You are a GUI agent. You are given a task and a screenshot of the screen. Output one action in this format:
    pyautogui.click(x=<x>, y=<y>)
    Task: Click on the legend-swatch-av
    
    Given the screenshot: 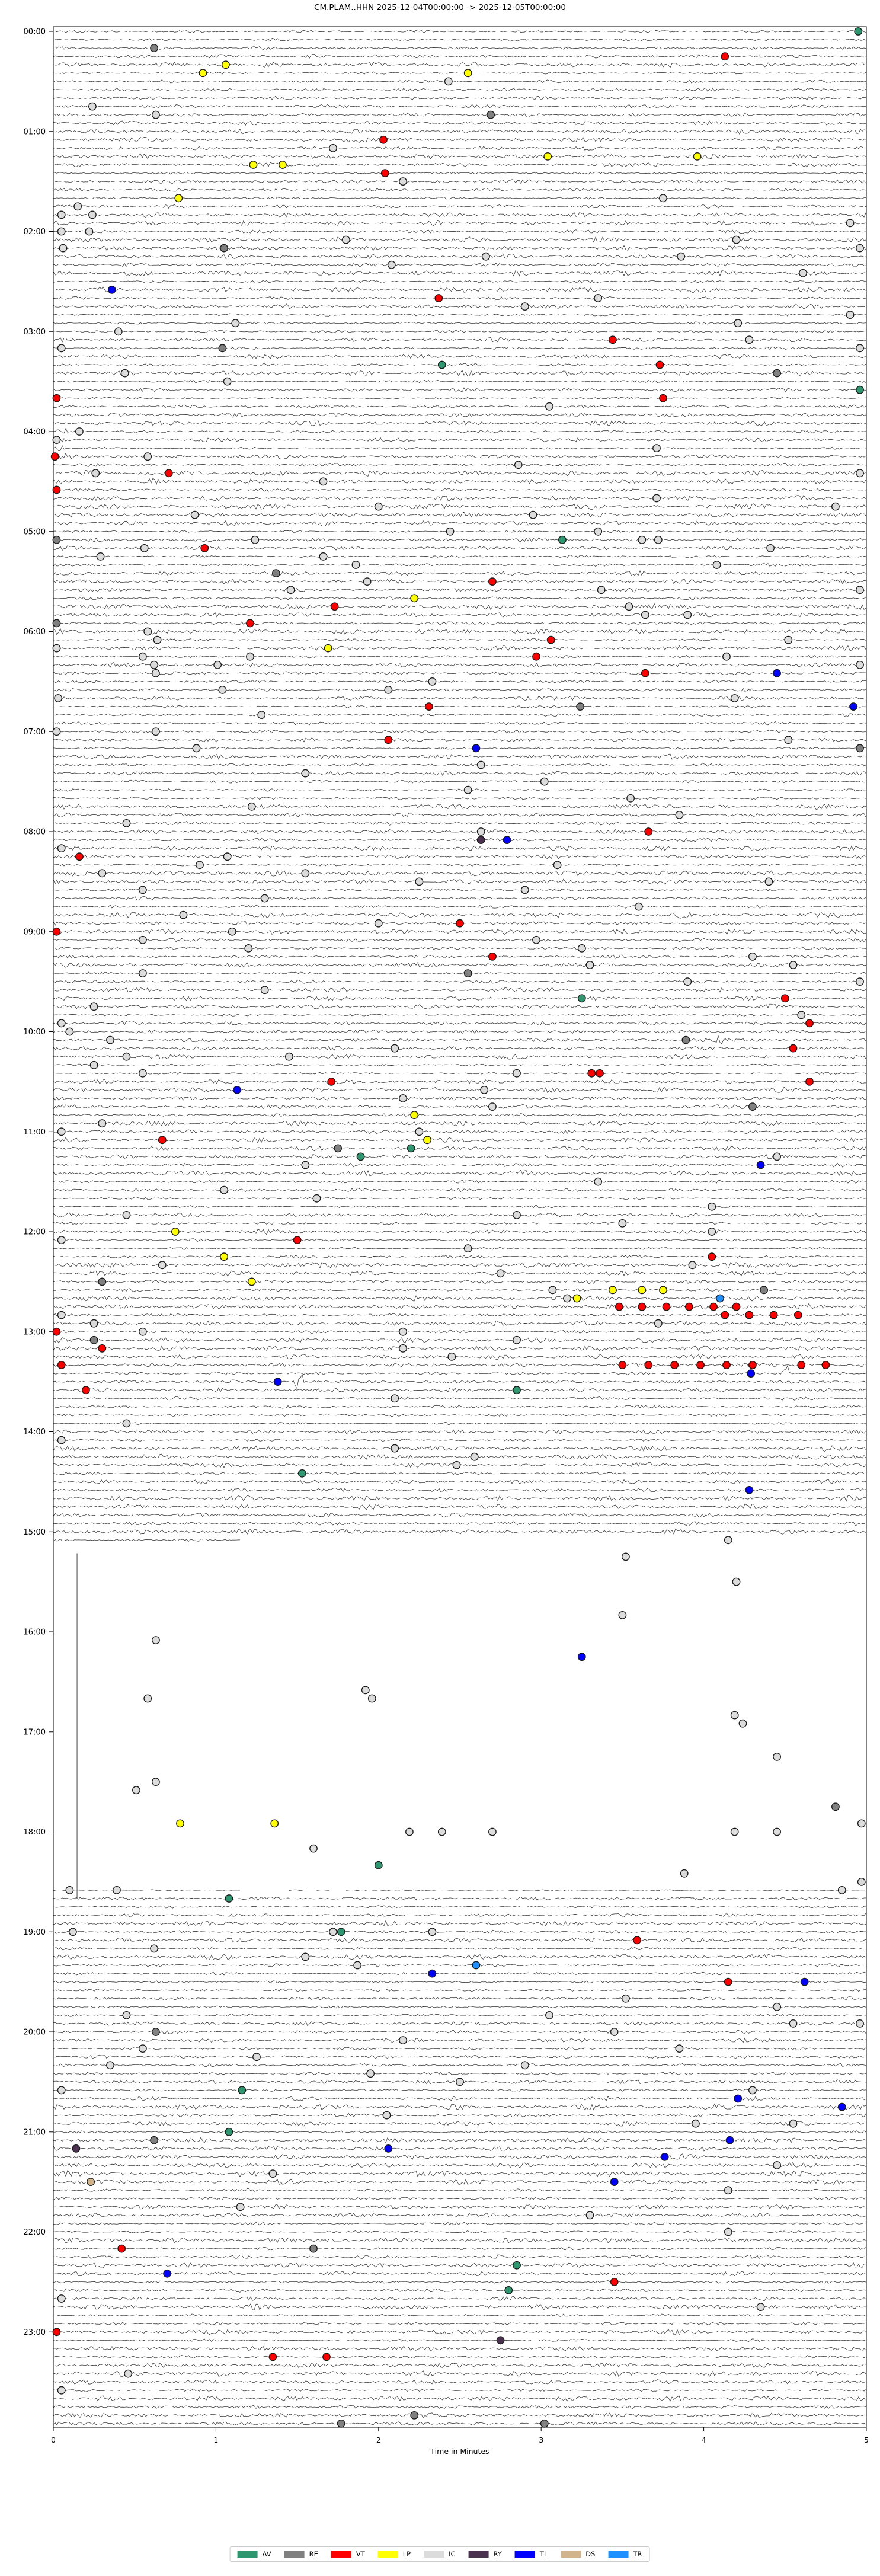 What is the action you would take?
    pyautogui.click(x=247, y=2554)
    